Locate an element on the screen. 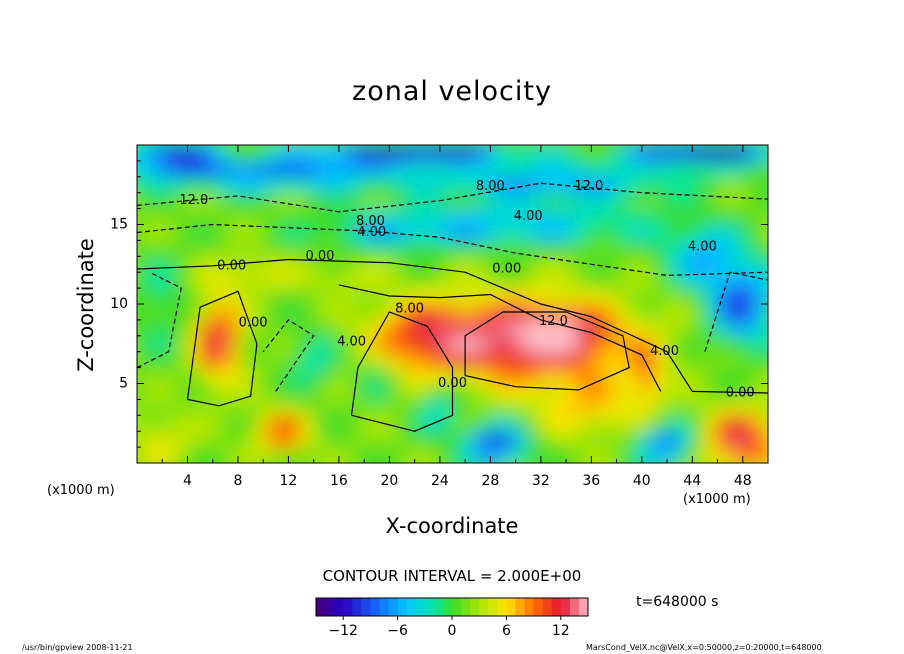  y-tick-label: 15 is located at coordinates (119, 225).